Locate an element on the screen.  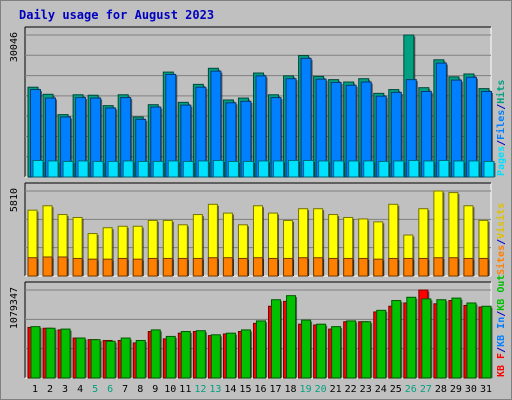
x-tick-day-11: 11 is located at coordinates (185, 389).